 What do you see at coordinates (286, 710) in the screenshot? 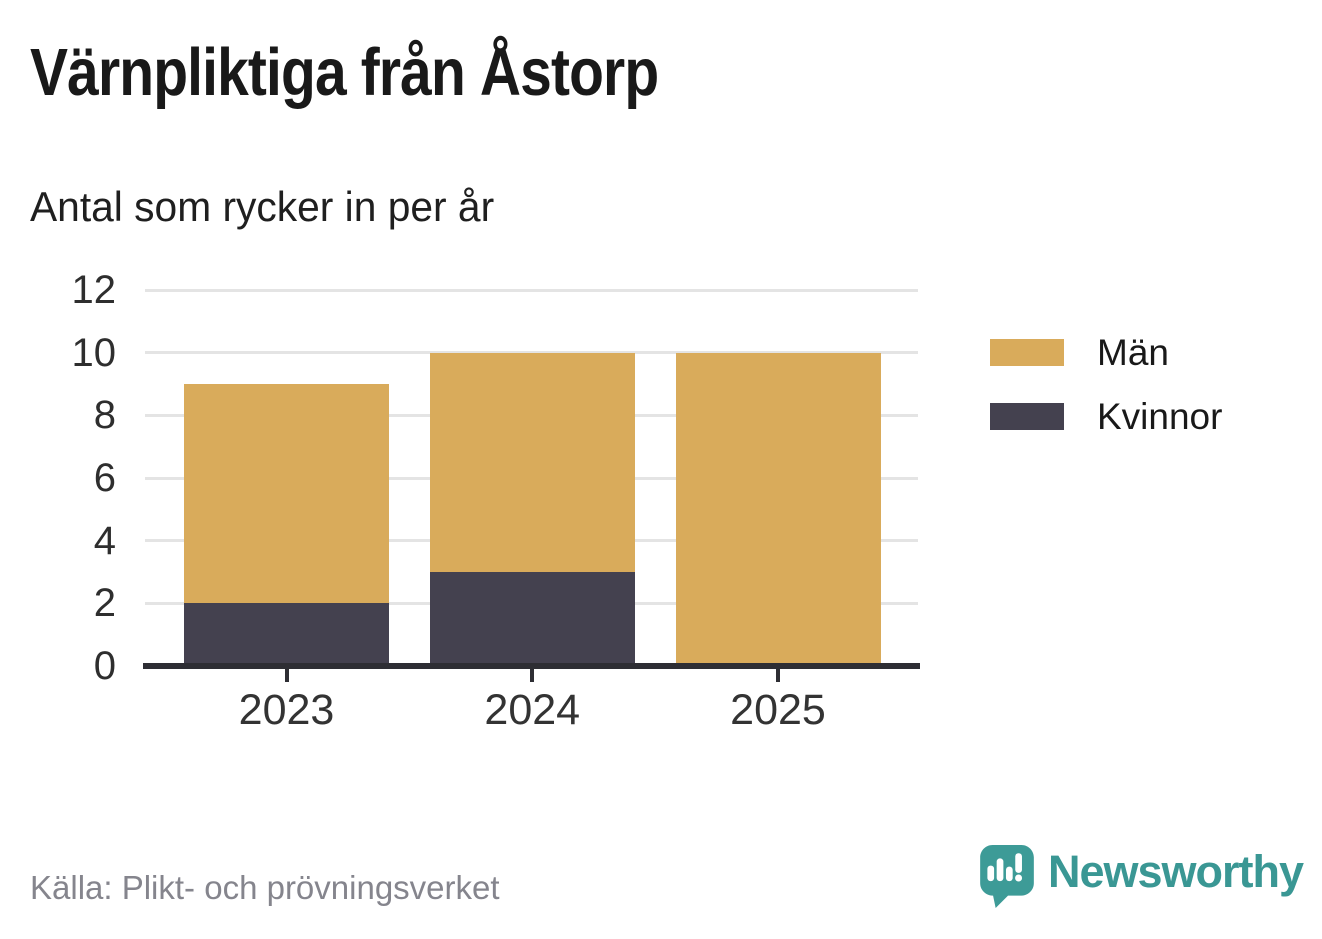
I see `x-axis-label-2023: 2023` at bounding box center [286, 710].